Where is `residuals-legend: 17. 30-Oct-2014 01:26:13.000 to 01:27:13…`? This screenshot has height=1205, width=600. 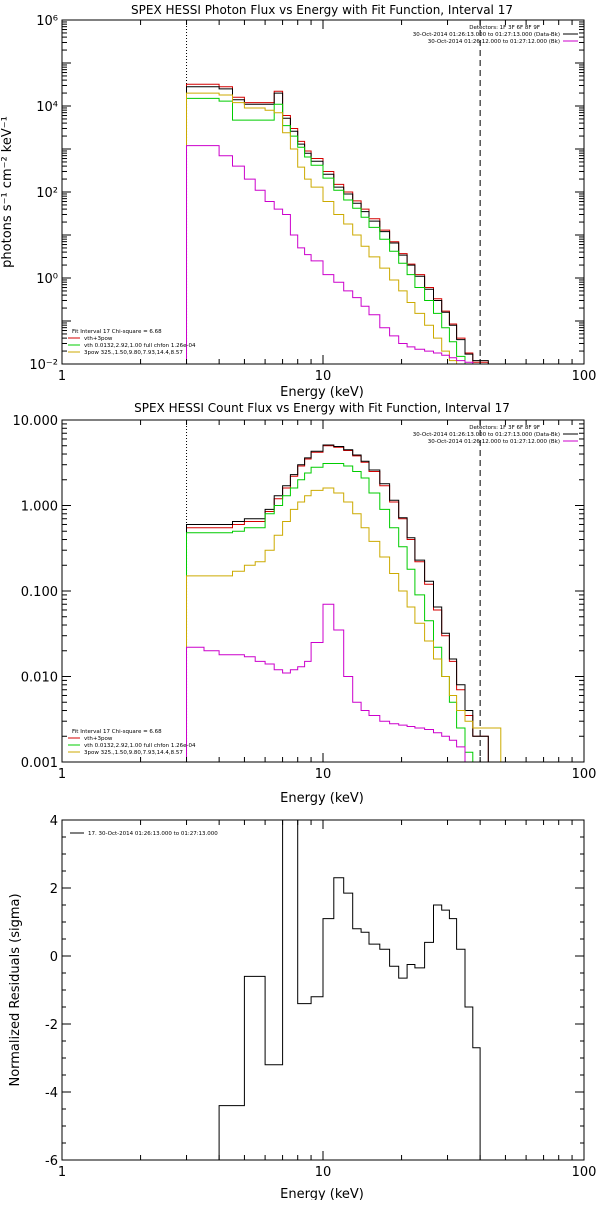
residuals-legend: 17. 30-Oct-2014 01:26:13.000 to 01:27:13… is located at coordinates (144, 834).